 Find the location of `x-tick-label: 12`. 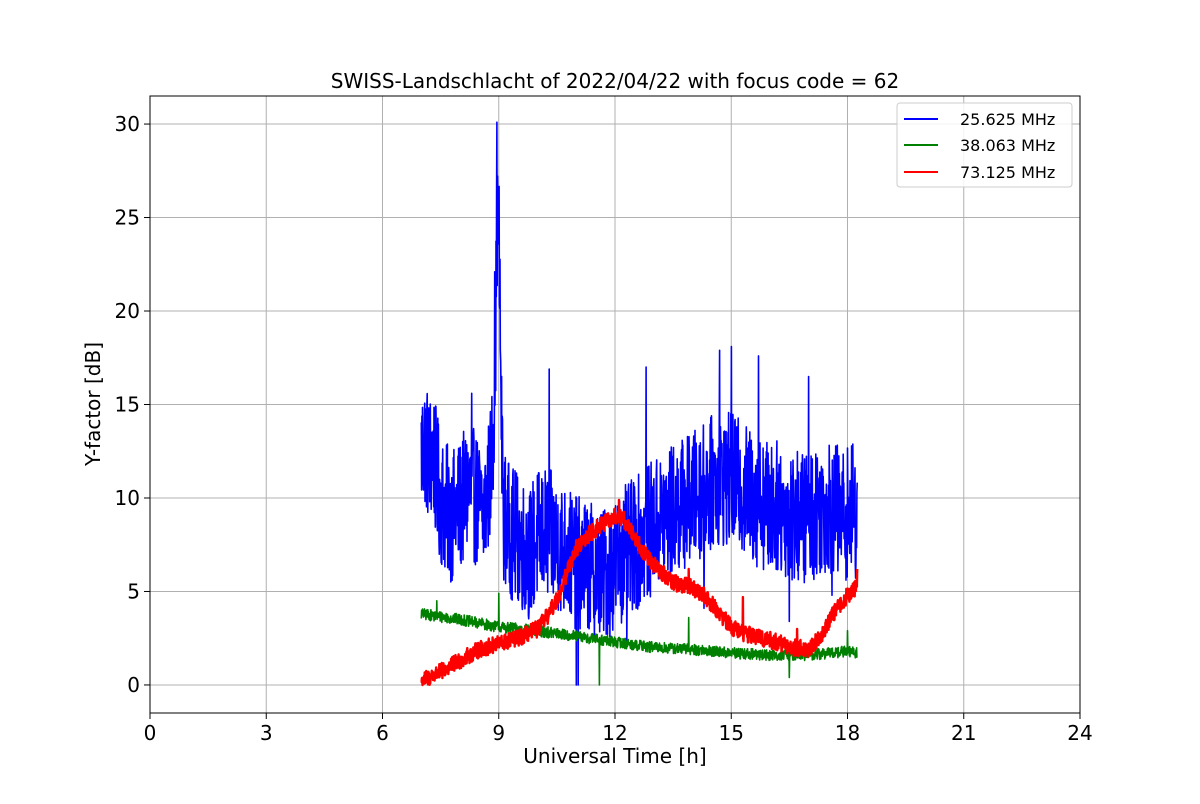

x-tick-label: 12 is located at coordinates (614, 733).